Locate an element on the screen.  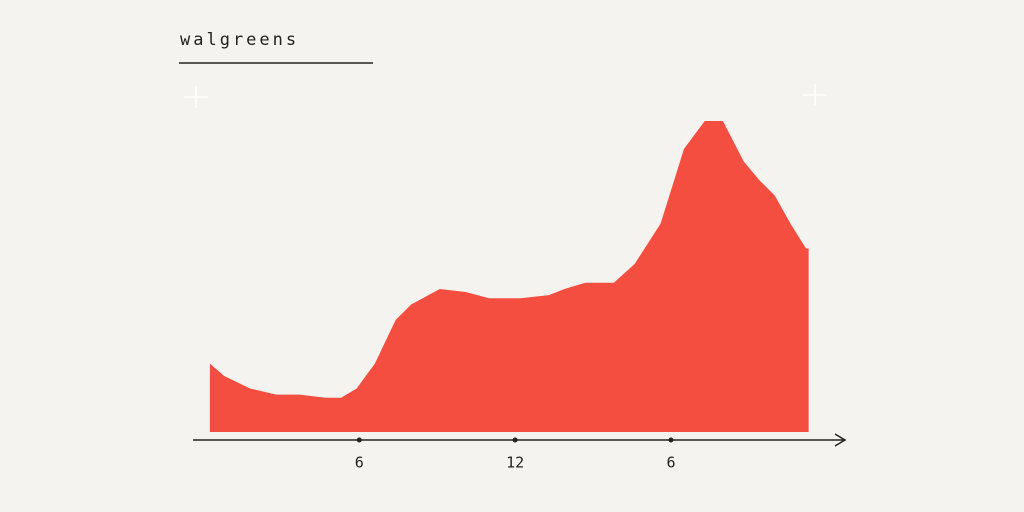
x-tick-label: 12 is located at coordinates (515, 463).